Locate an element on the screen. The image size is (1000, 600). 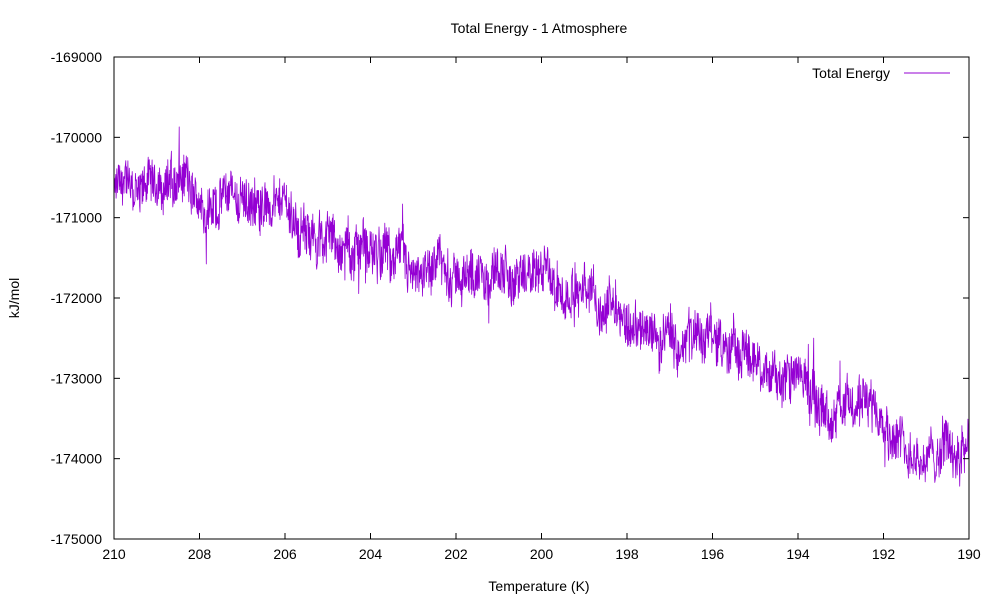
y-tick-label: -172000 is located at coordinates (77, 298).